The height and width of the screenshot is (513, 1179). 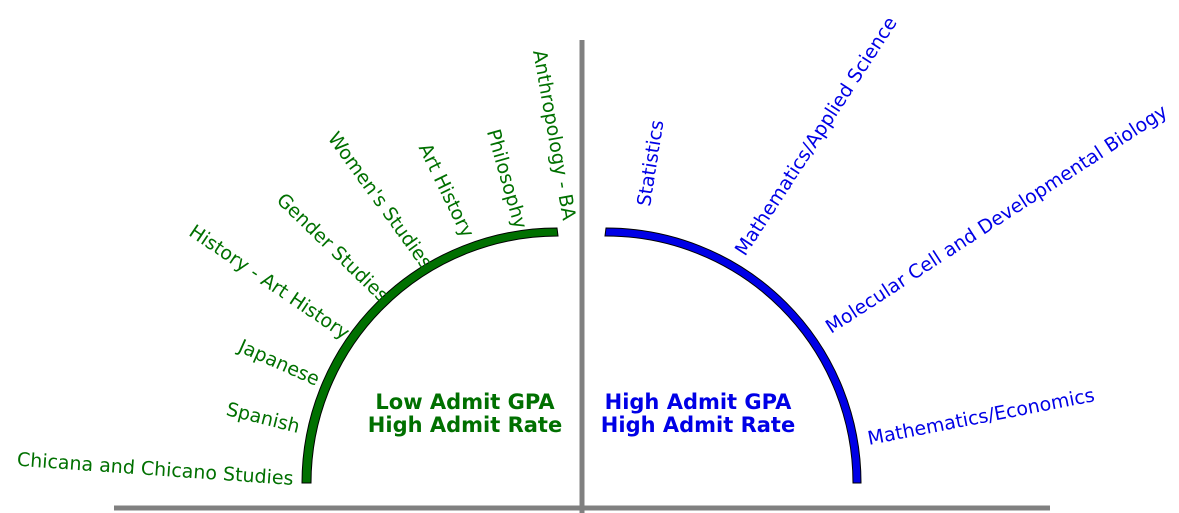 What do you see at coordinates (263, 417) in the screenshot?
I see `left-label: Spanish` at bounding box center [263, 417].